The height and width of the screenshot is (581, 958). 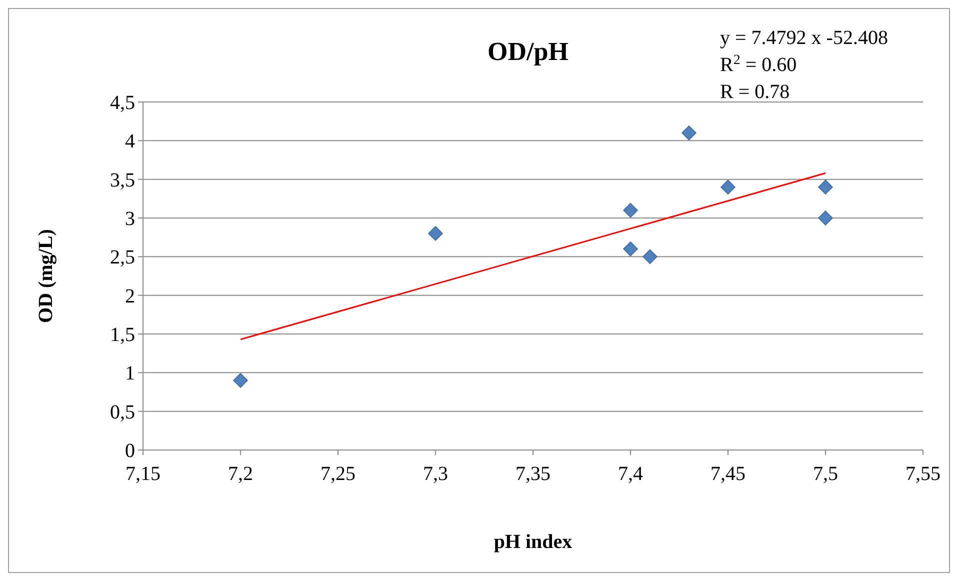 I want to click on x-tick-label: 7,15, so click(x=143, y=474).